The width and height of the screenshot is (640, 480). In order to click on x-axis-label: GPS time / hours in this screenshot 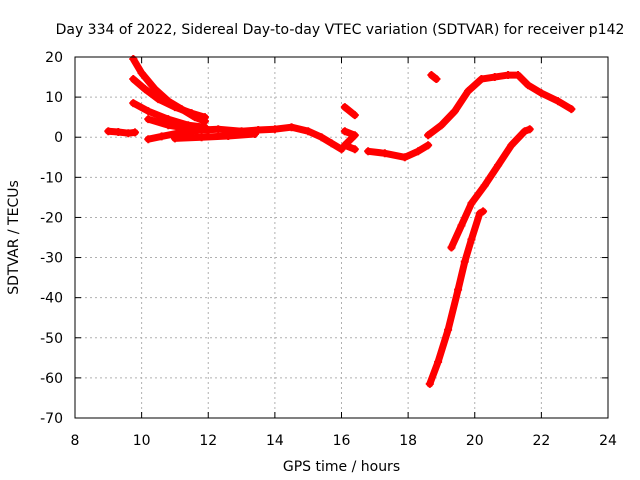, I will do `click(341, 467)`.